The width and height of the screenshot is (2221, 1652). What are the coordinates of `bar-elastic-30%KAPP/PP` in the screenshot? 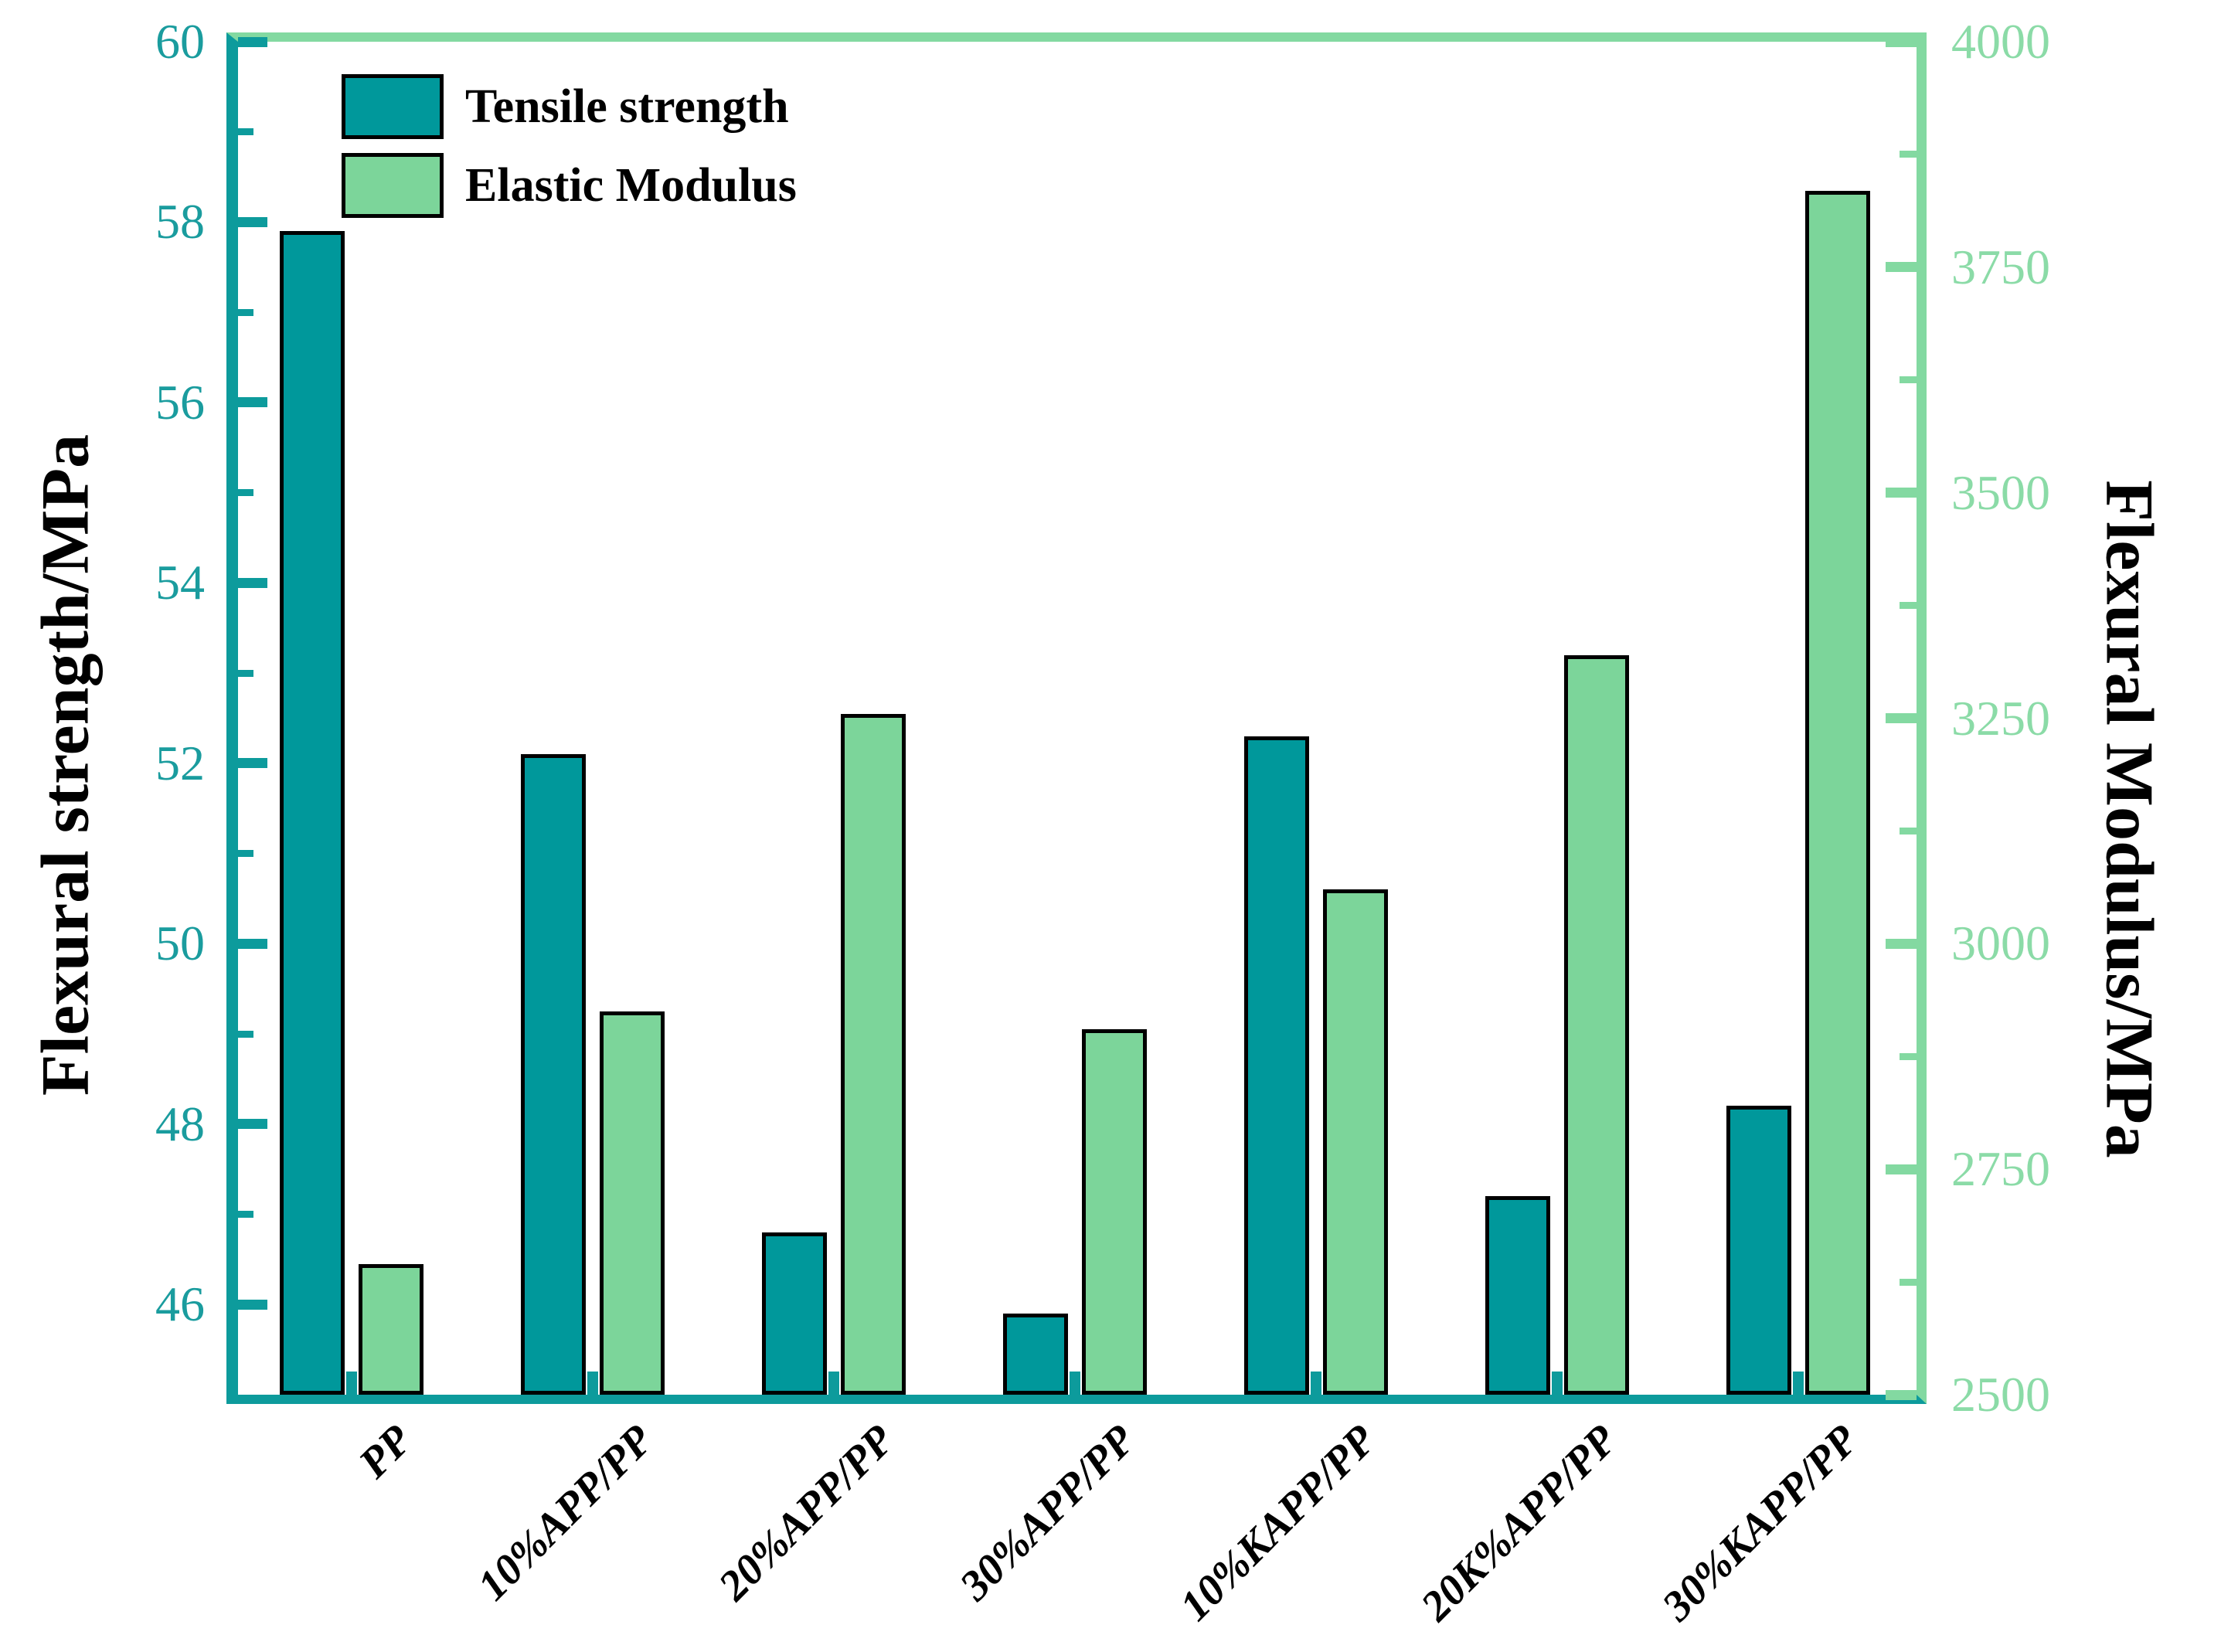 It's located at (1837, 792).